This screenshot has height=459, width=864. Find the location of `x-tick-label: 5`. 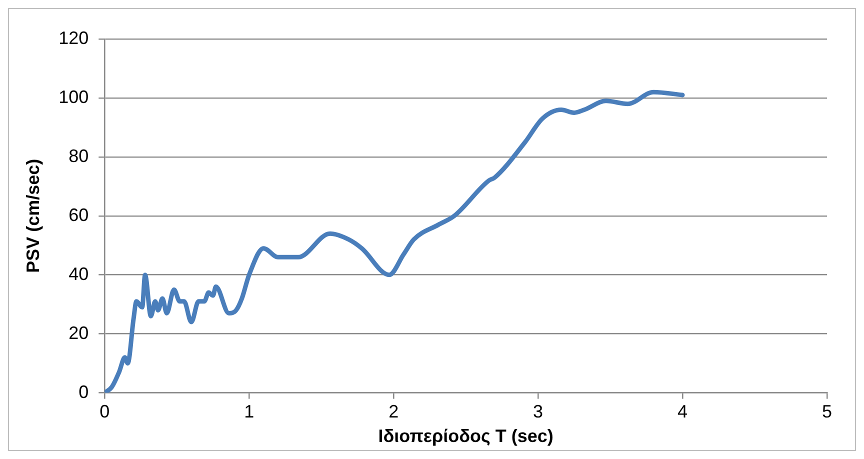

x-tick-label: 5 is located at coordinates (827, 412).